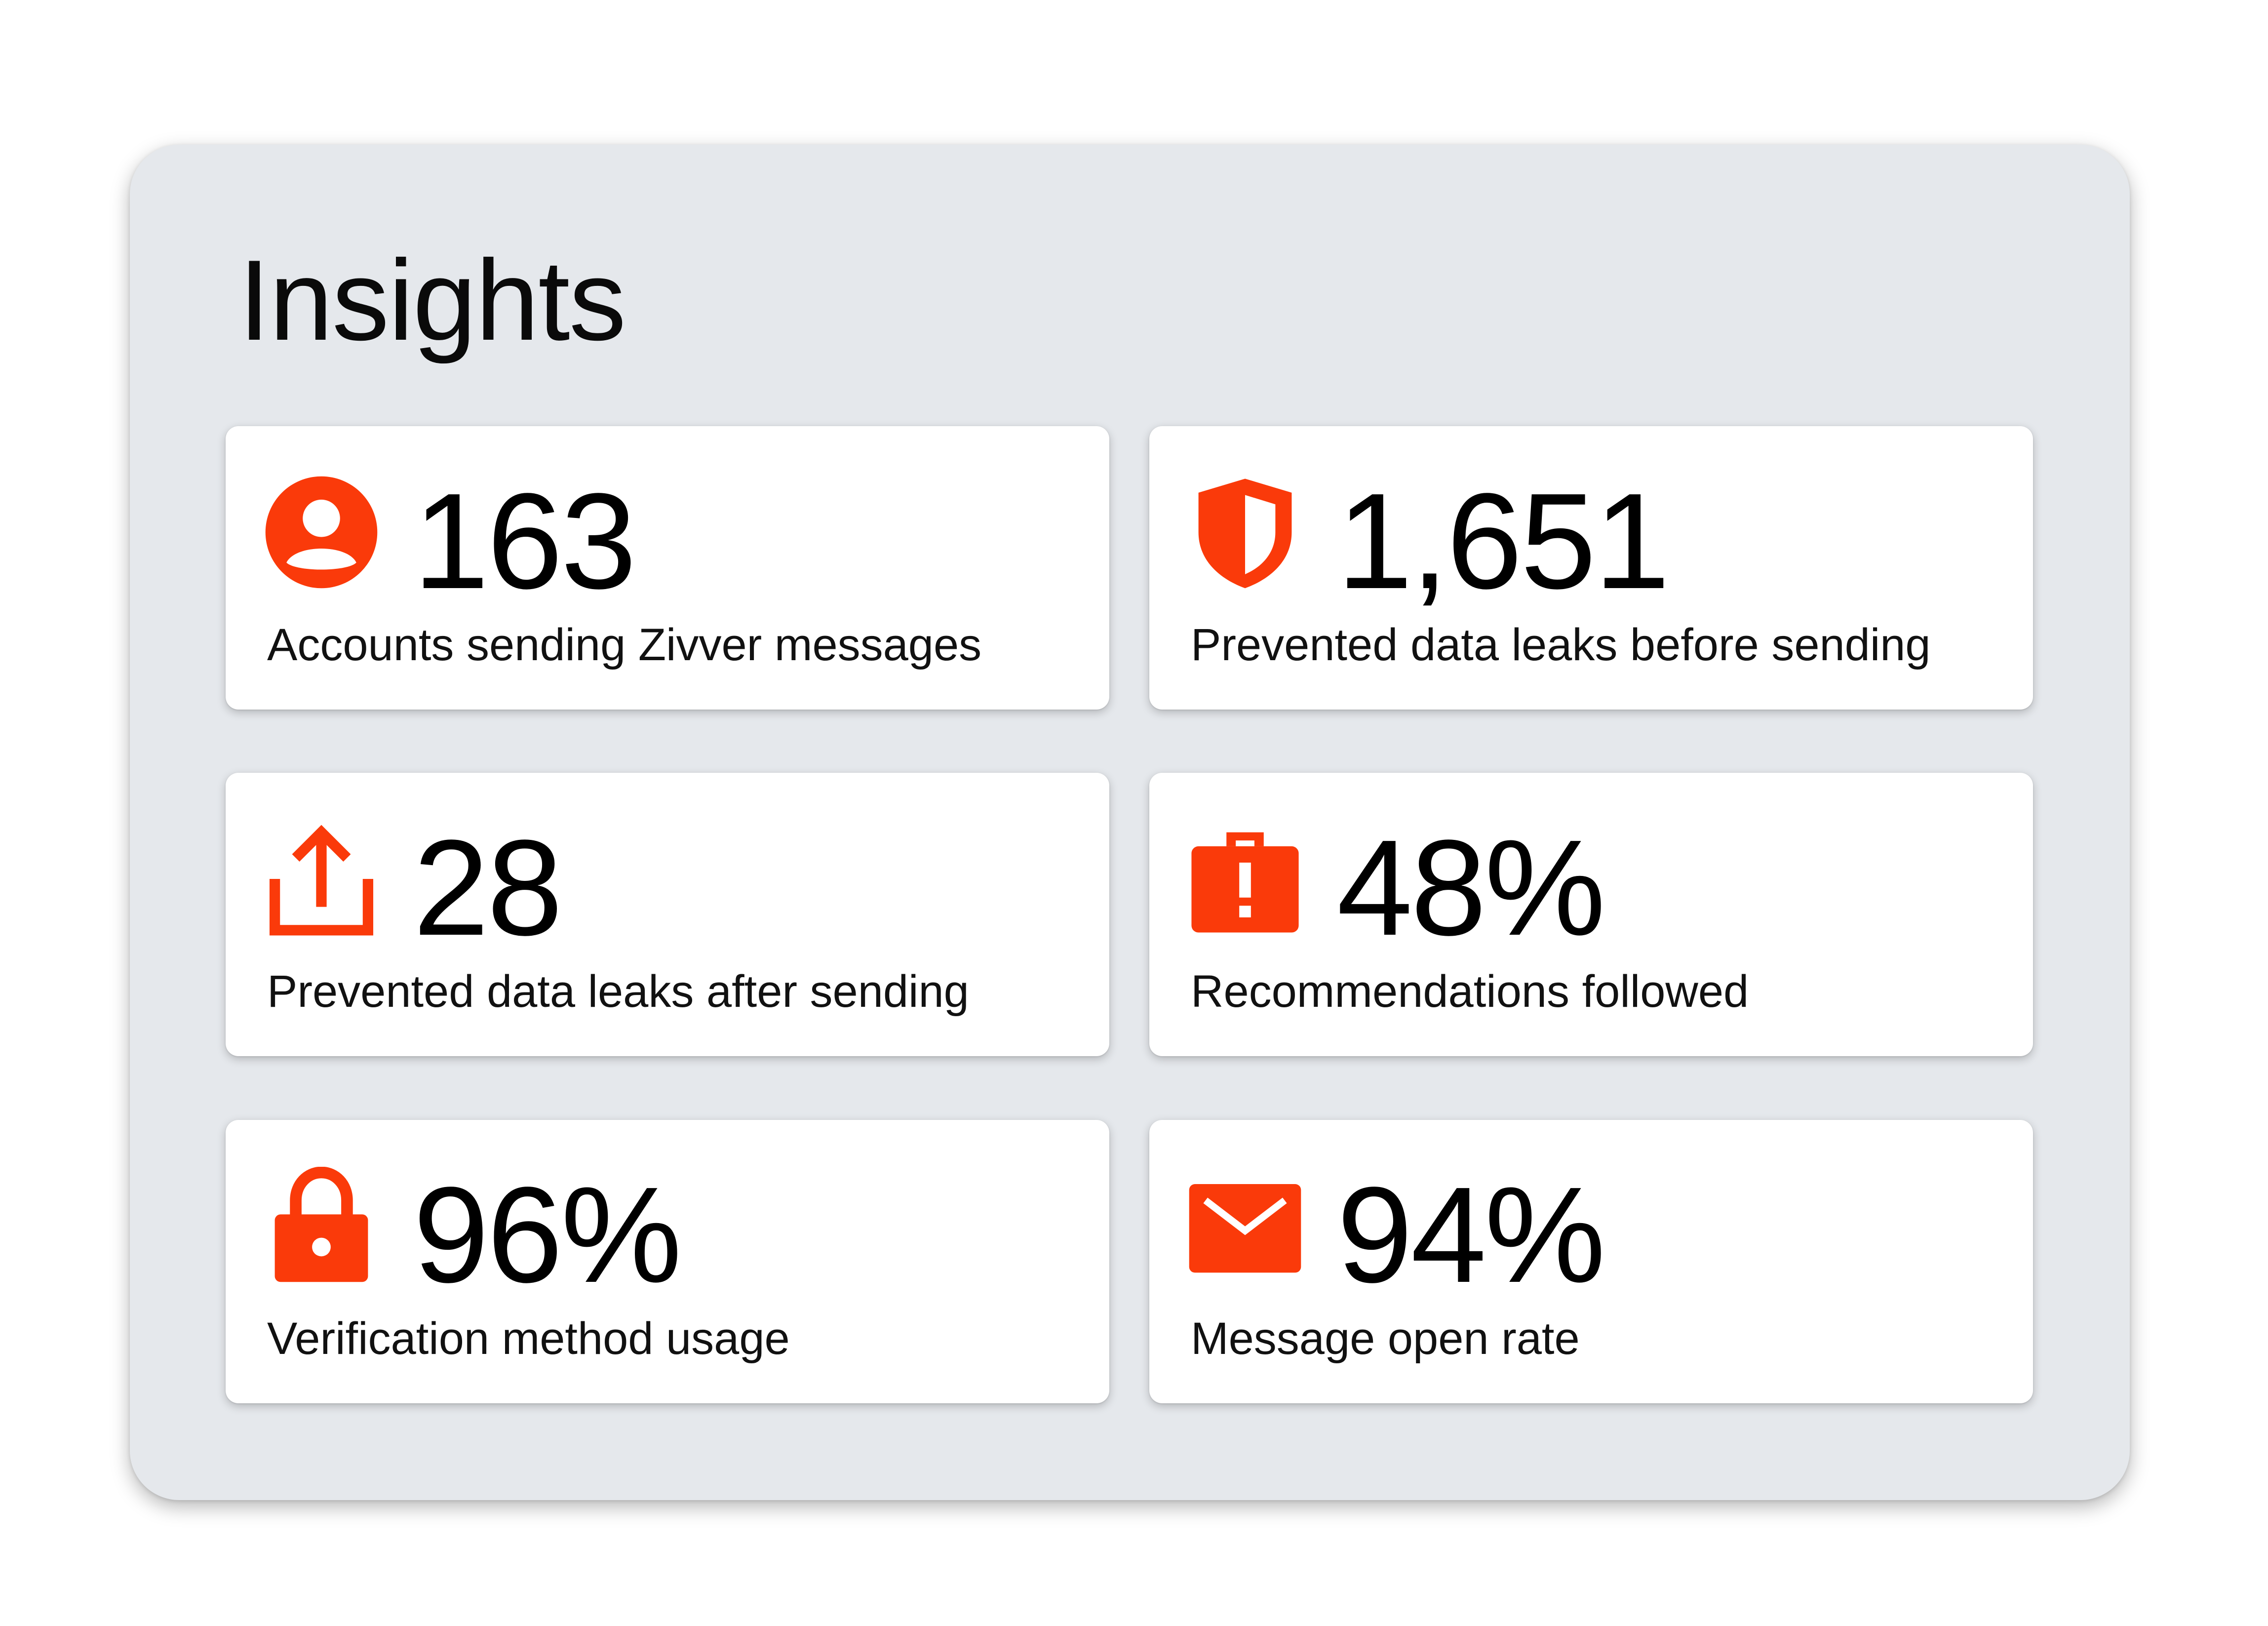 This screenshot has width=2268, height=1626. What do you see at coordinates (321, 533) in the screenshot?
I see `user-circle-icon` at bounding box center [321, 533].